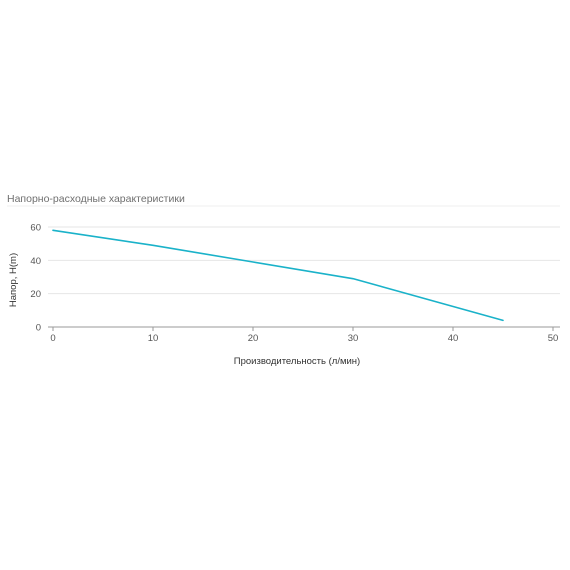  What do you see at coordinates (153, 338) in the screenshot?
I see `x-tick-label: 10` at bounding box center [153, 338].